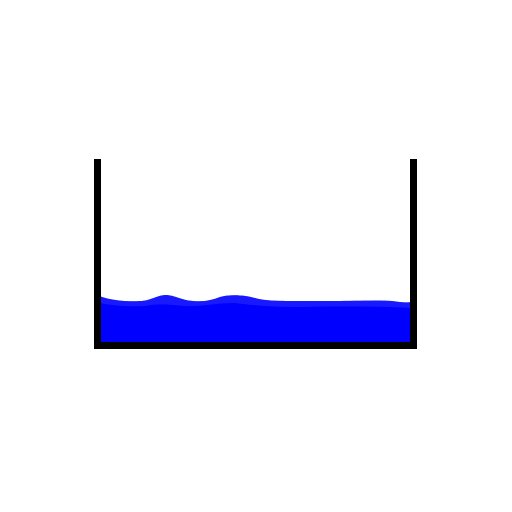 This screenshot has width=512, height=512. Describe the element at coordinates (255, 301) in the screenshot. I see `water-surface` at that location.